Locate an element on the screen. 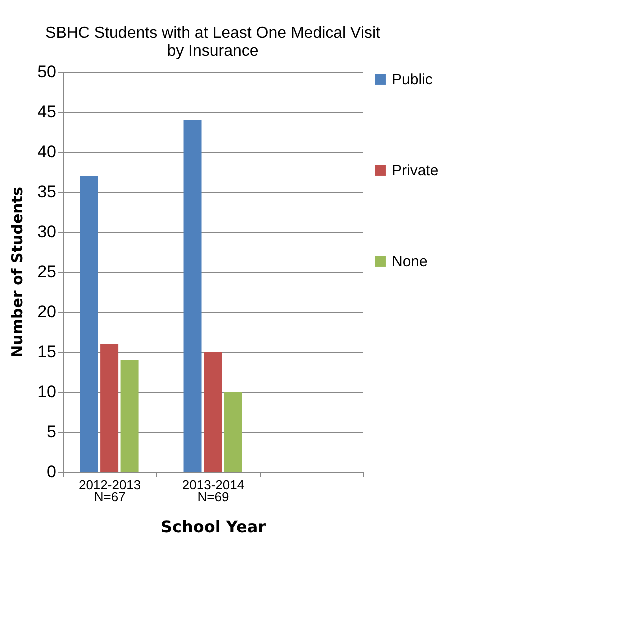 This screenshot has height=628, width=632. y-tick-label: 5 is located at coordinates (51, 432).